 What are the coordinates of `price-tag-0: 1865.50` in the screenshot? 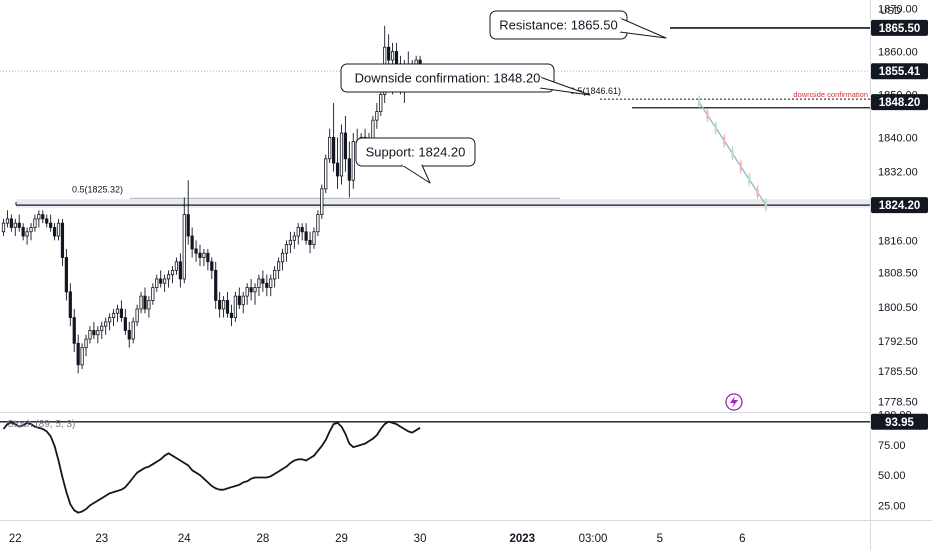 It's located at (899, 27).